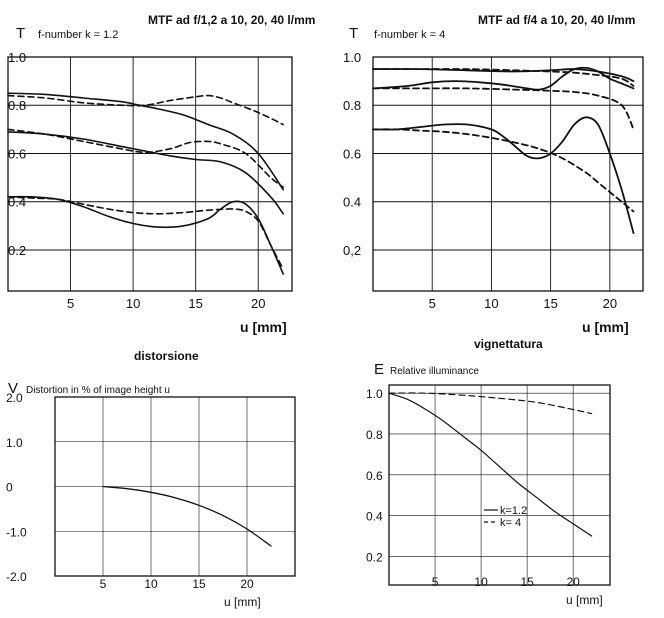  I want to click on mtf1-series-1-solid-line, so click(145, 141).